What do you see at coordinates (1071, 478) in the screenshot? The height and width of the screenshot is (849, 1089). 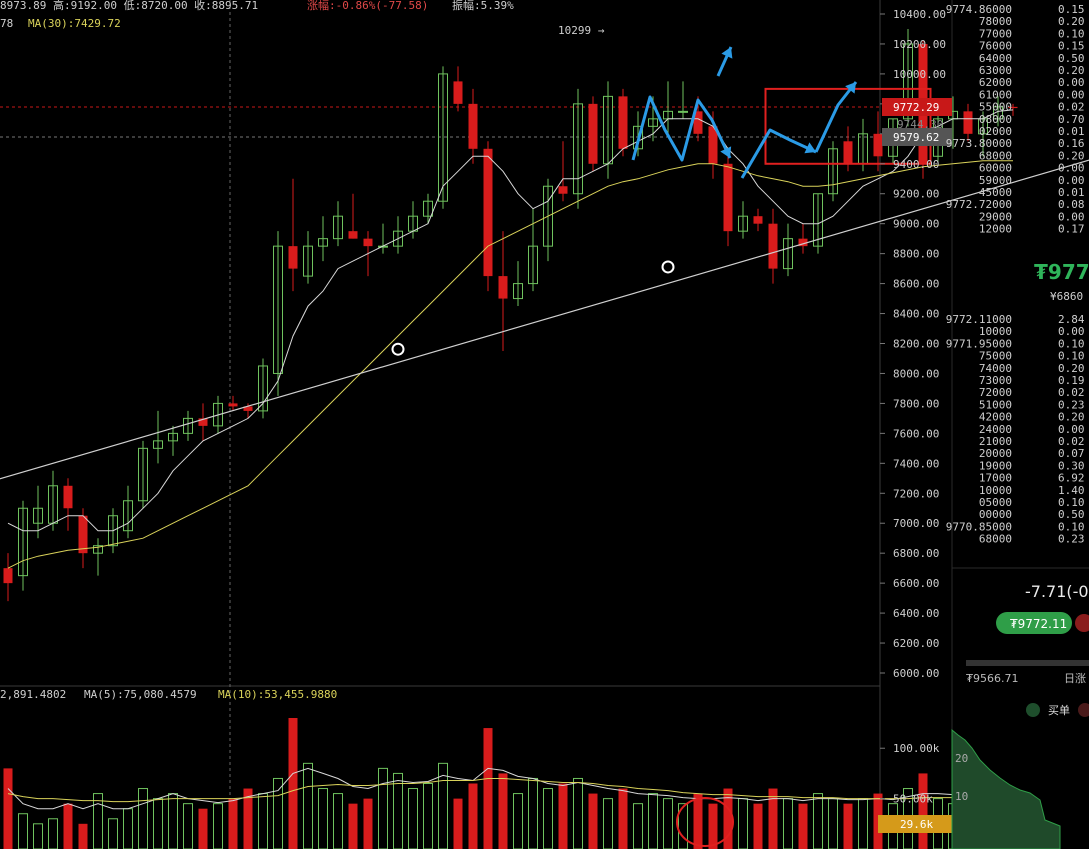 I see `bid-amount: 6.92` at bounding box center [1071, 478].